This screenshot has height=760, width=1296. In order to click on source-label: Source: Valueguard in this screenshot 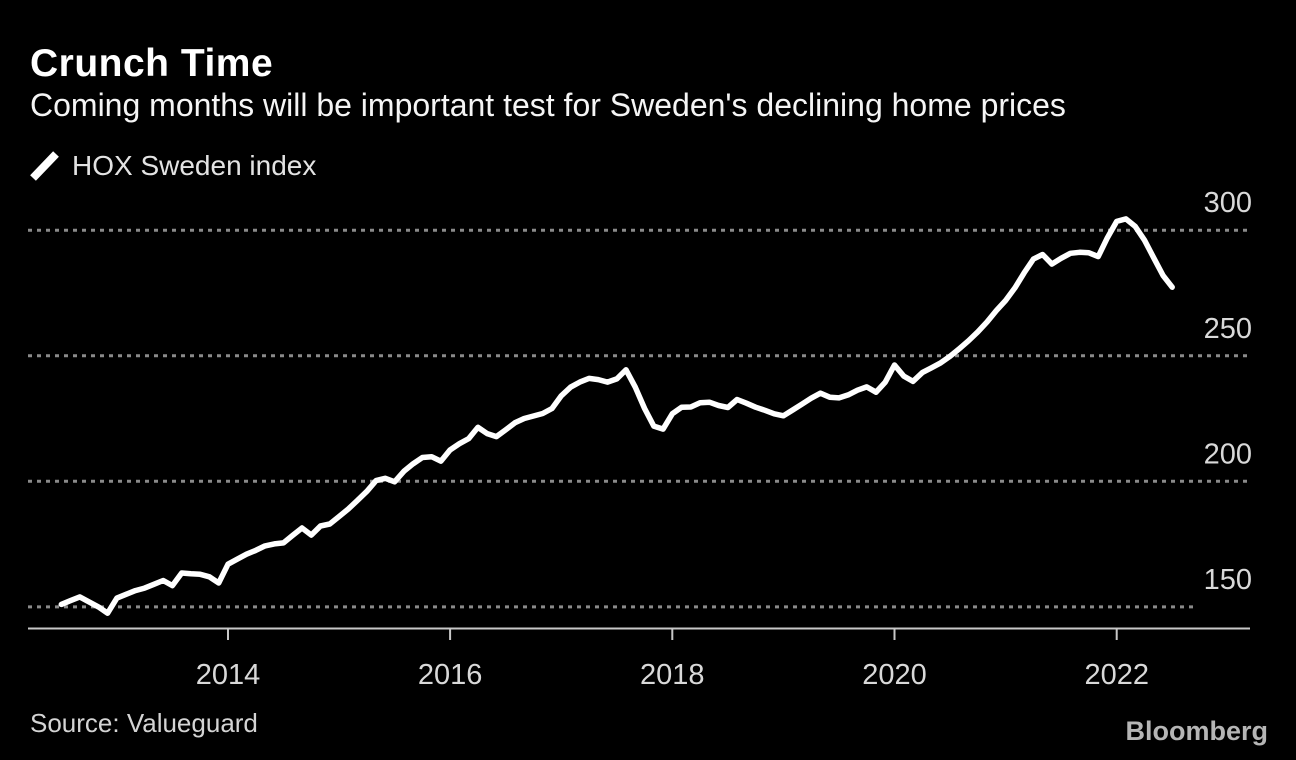, I will do `click(144, 723)`.